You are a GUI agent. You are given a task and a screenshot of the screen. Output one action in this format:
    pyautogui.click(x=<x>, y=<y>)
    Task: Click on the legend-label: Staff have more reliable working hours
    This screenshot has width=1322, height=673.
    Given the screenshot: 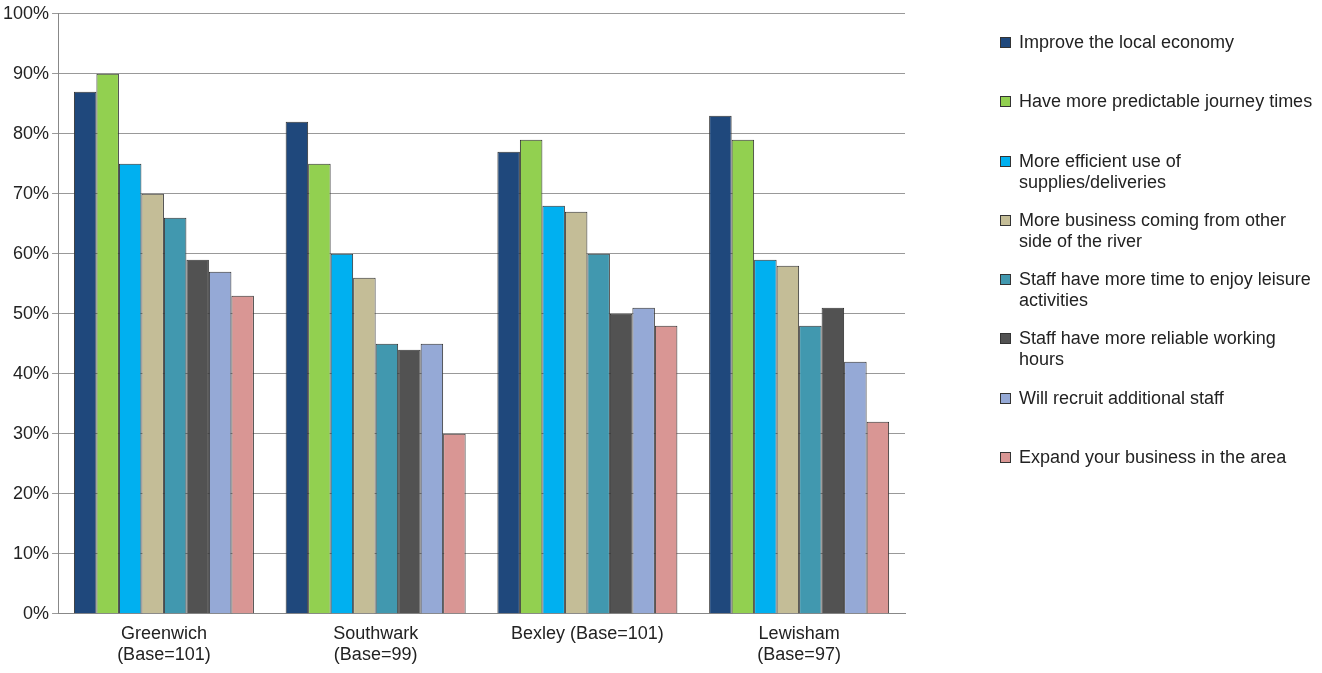 What is the action you would take?
    pyautogui.click(x=1148, y=349)
    